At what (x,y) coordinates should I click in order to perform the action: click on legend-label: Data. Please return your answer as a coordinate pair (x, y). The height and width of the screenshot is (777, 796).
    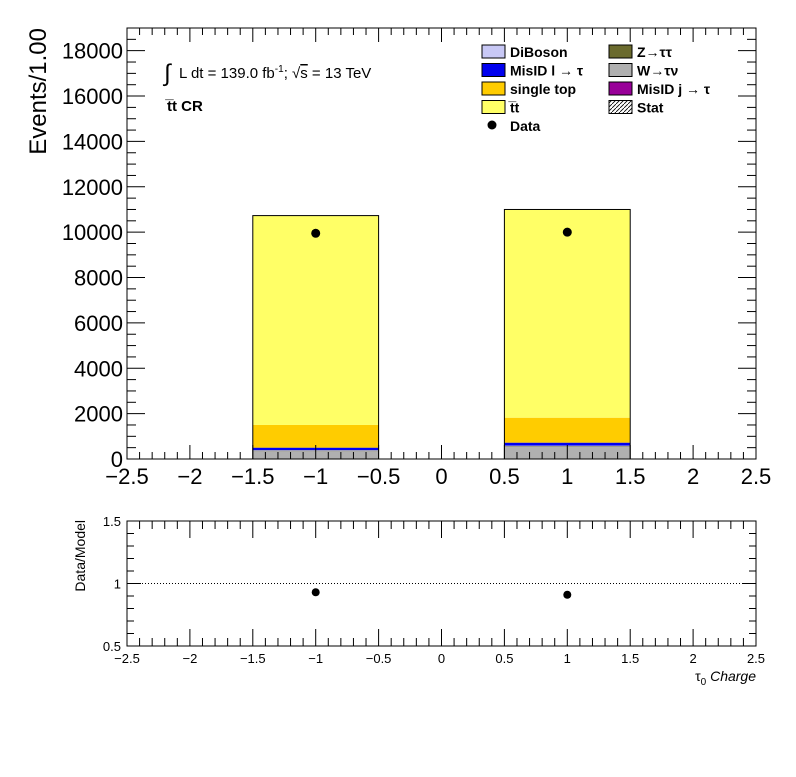
    Looking at the image, I should click on (525, 126).